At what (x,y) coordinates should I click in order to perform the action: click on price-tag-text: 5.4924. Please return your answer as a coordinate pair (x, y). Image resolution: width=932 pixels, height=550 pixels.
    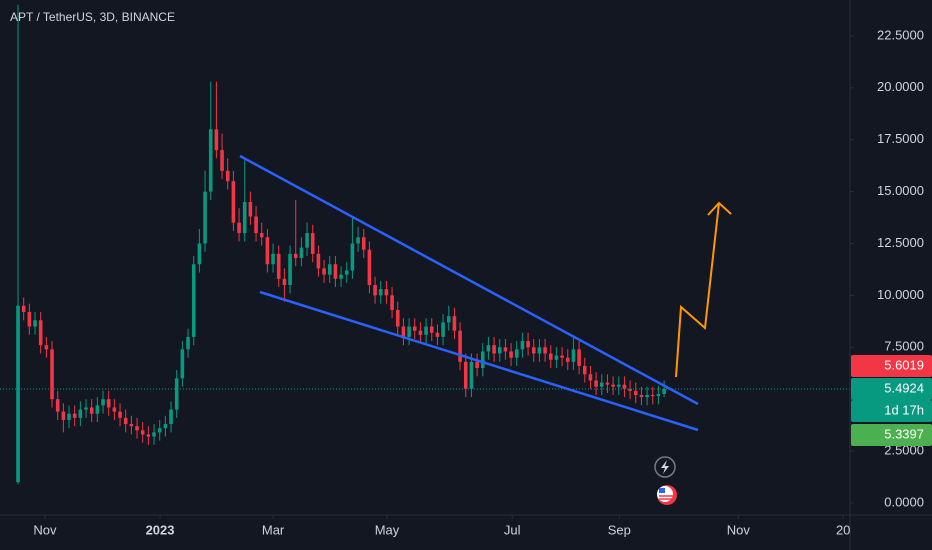
    Looking at the image, I should click on (904, 387).